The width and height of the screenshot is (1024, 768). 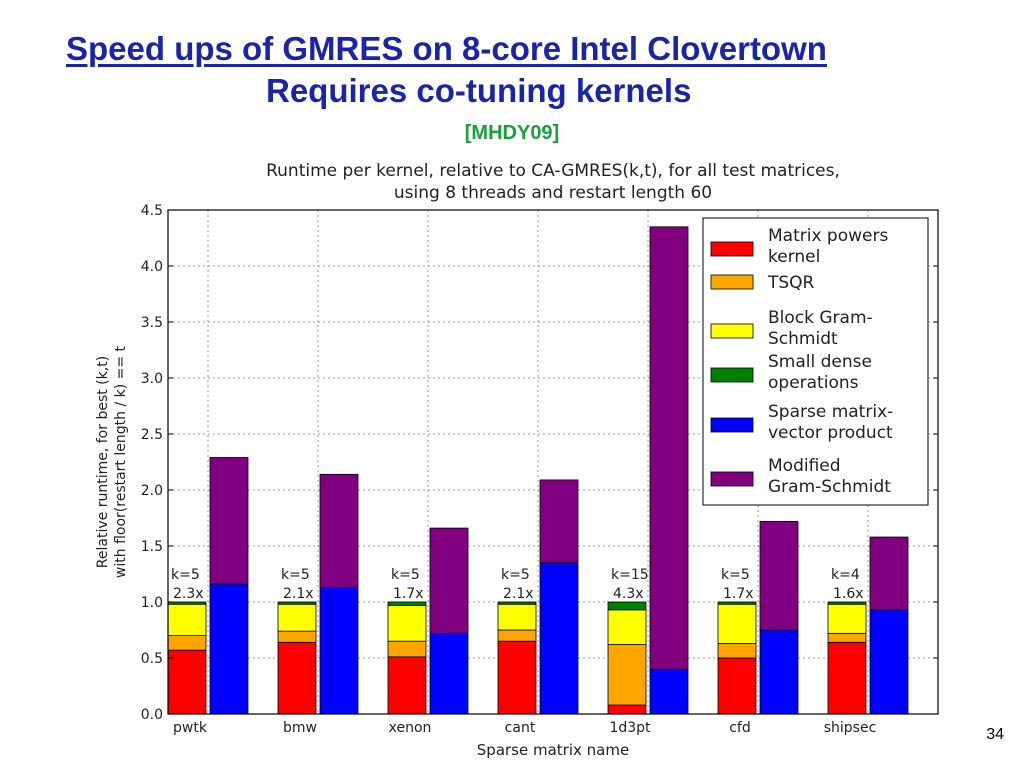 What do you see at coordinates (407, 603) in the screenshot?
I see `bar-segment-sdo-xenon` at bounding box center [407, 603].